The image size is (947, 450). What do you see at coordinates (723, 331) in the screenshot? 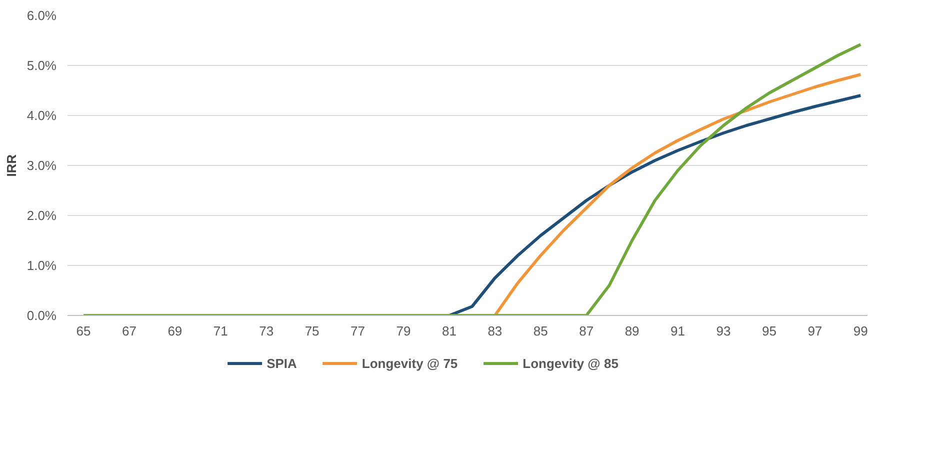
I see `x-tick-label: 93` at bounding box center [723, 331].